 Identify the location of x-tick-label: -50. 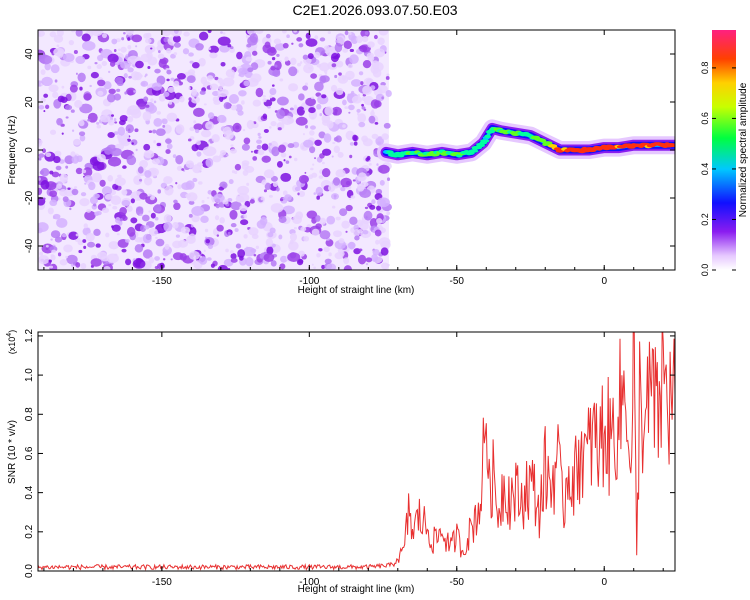
(457, 281).